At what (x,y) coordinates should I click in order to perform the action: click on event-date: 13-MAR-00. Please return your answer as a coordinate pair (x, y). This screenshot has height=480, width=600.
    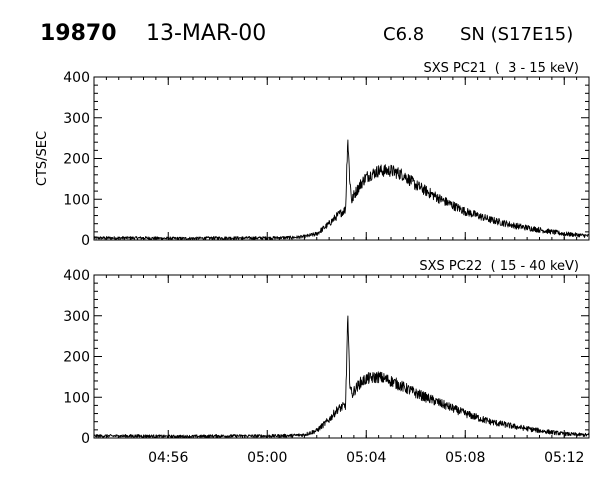
    Looking at the image, I should click on (206, 33).